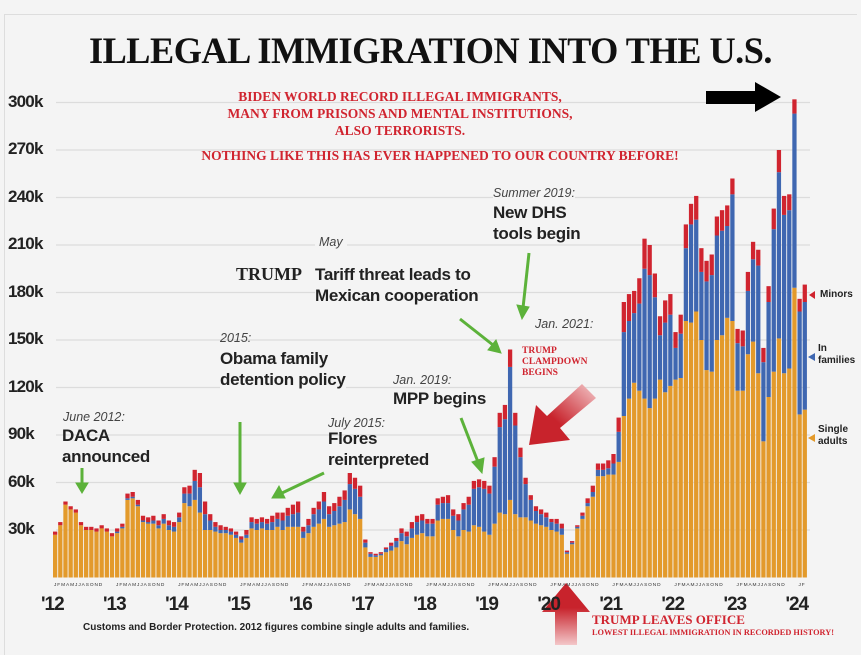 The image size is (861, 655). Describe the element at coordinates (236, 338) in the screenshot. I see `obama-date: 2015:` at that location.